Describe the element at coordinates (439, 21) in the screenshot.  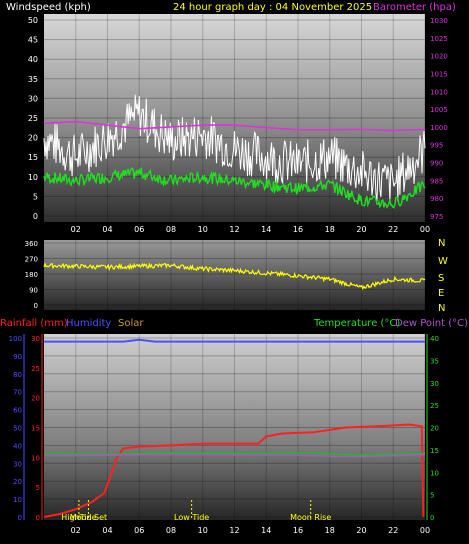
I see `barometer-tick-label: 1030` at that location.